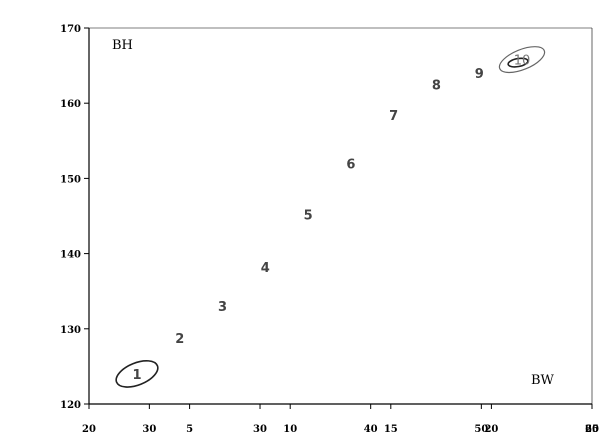 This screenshot has width=601, height=446. What do you see at coordinates (481, 429) in the screenshot?
I see `x-tick-label: 50` at bounding box center [481, 429].